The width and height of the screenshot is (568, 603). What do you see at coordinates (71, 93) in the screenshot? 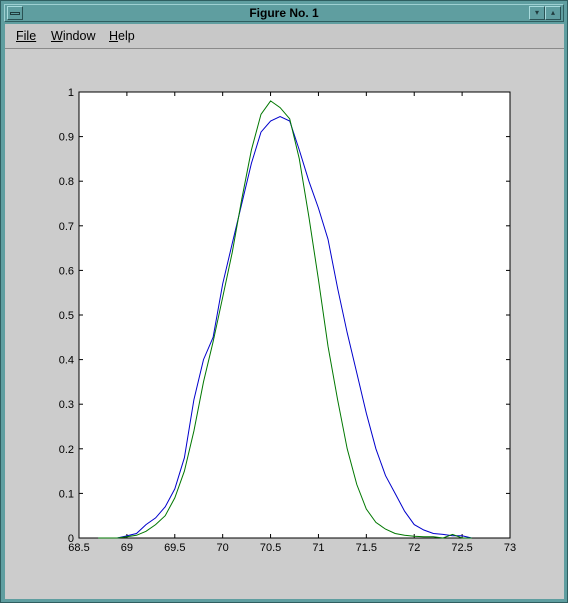
I see `y-tick-label: 1` at bounding box center [71, 93].